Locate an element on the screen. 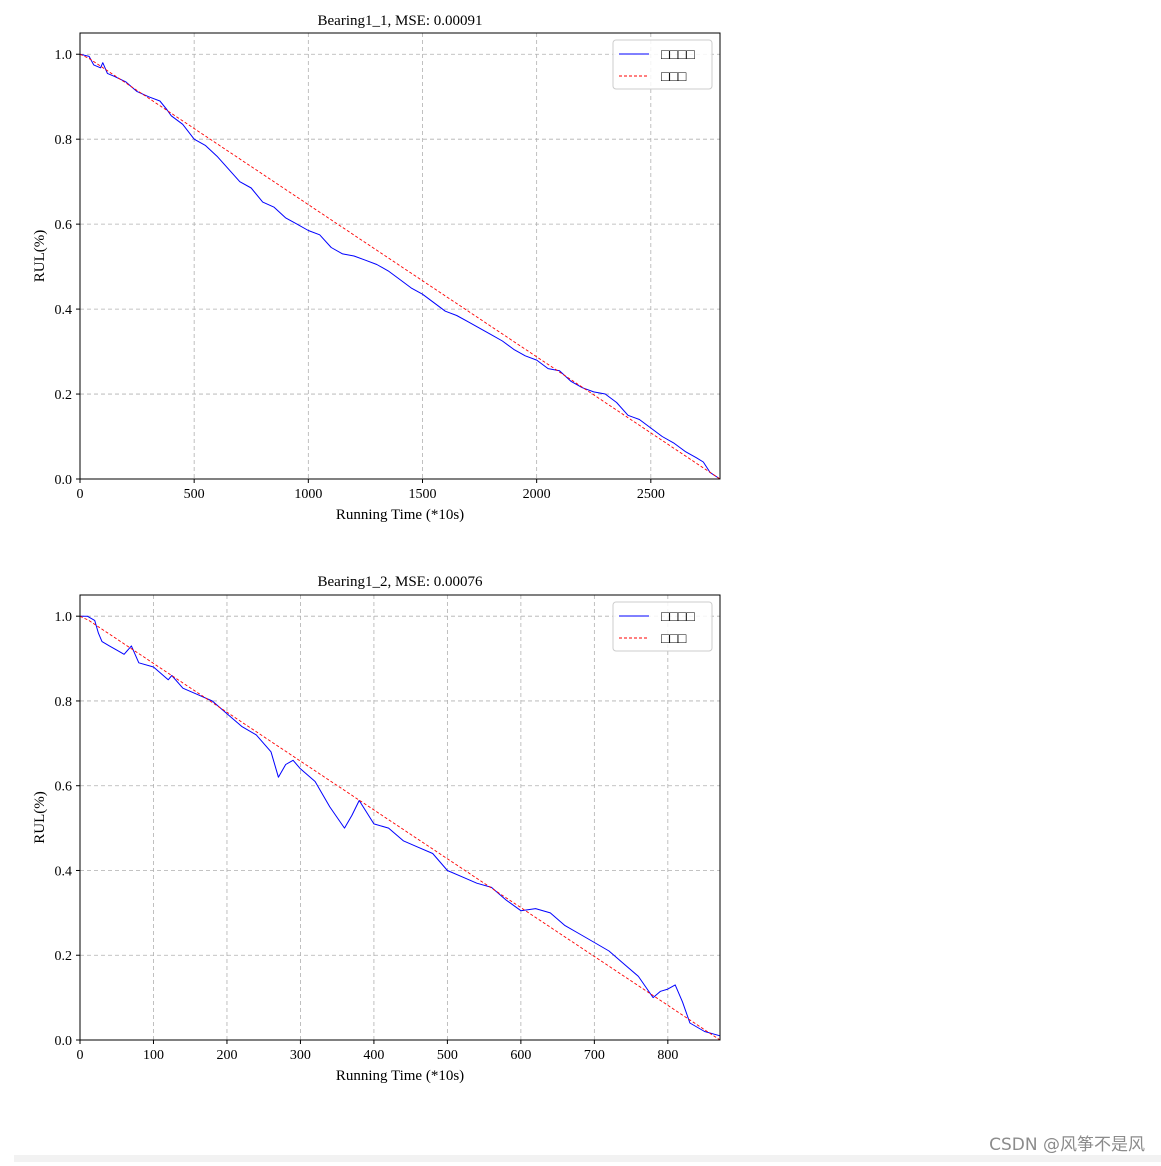 The height and width of the screenshot is (1166, 1161). x-tick-label: 400 is located at coordinates (373, 1055).